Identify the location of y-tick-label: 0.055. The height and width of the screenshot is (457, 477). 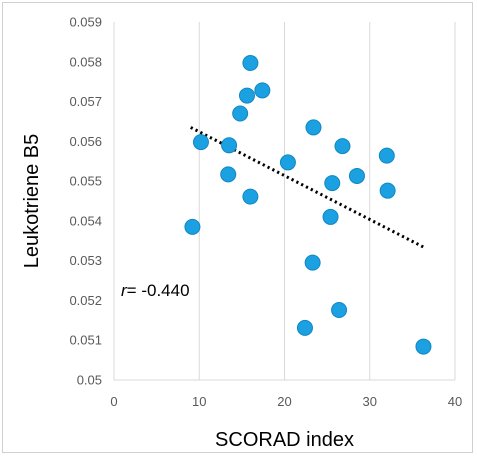
(85, 181).